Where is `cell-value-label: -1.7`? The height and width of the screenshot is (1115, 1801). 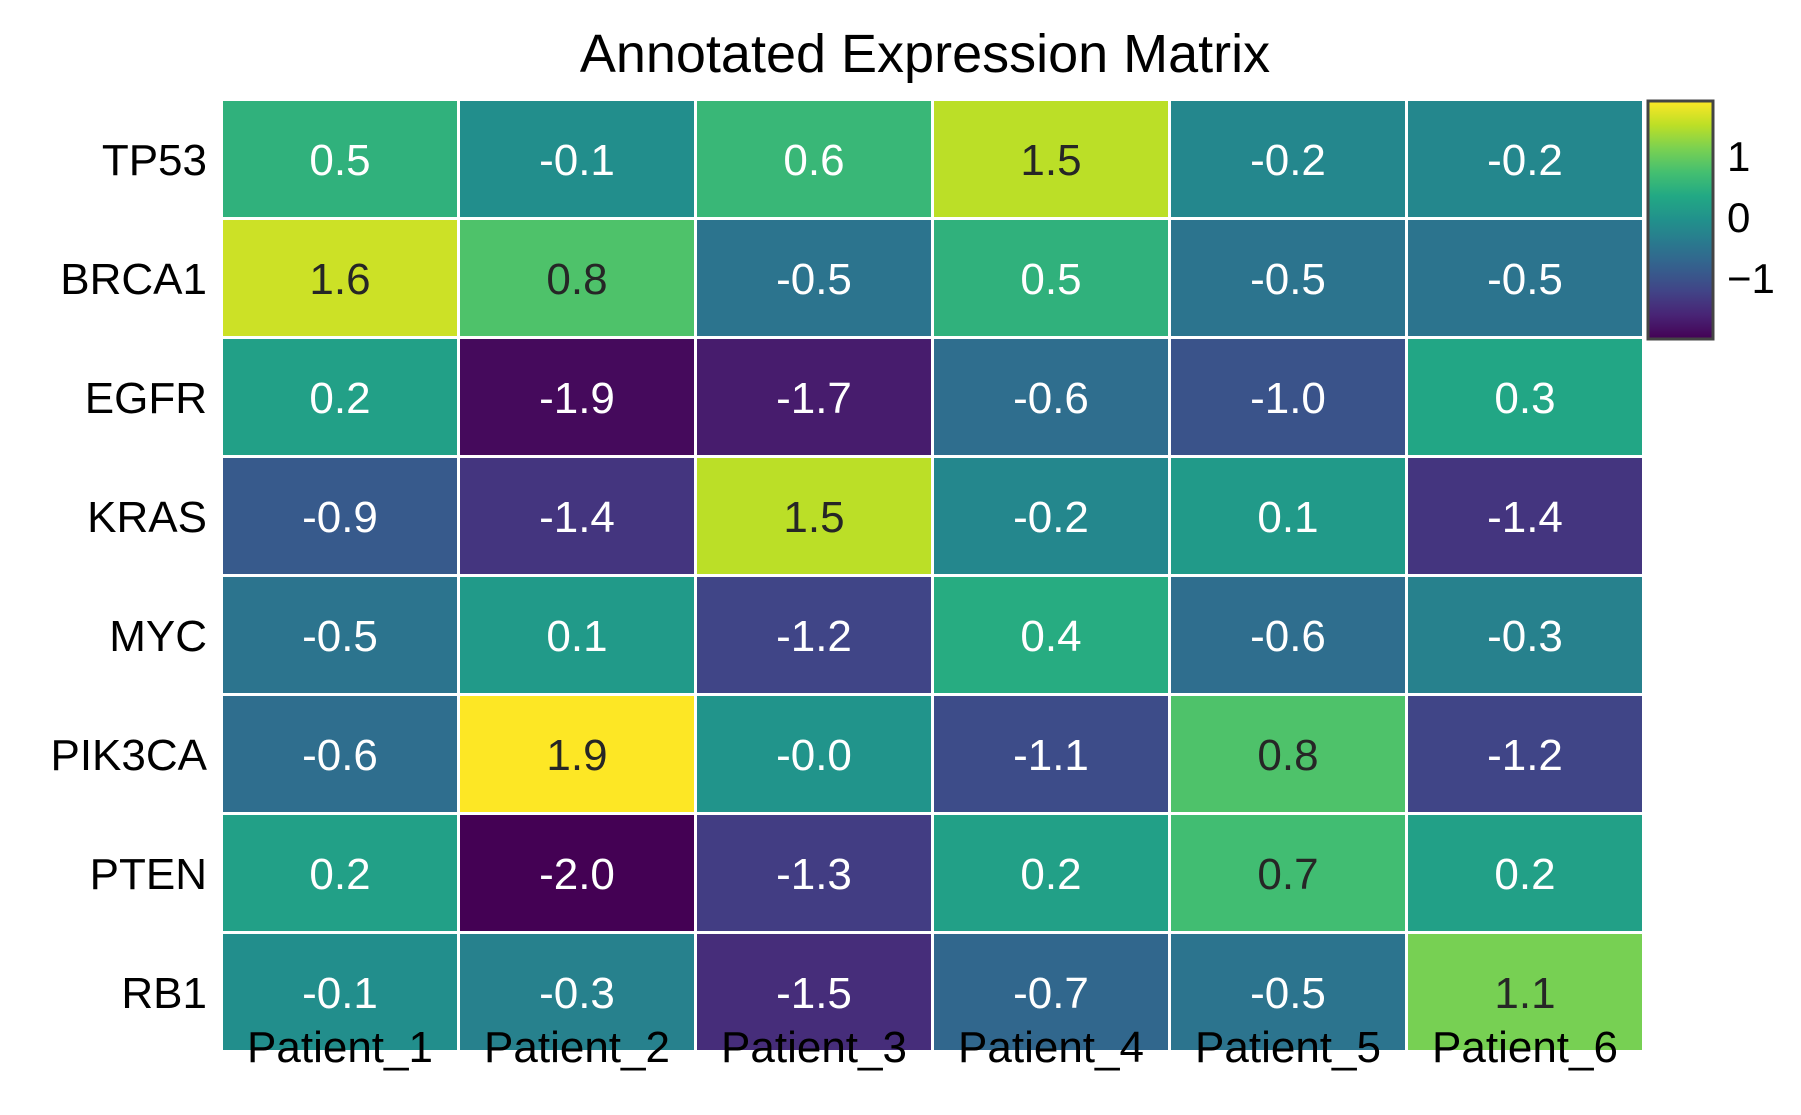
cell-value-label: -1.7 is located at coordinates (814, 398).